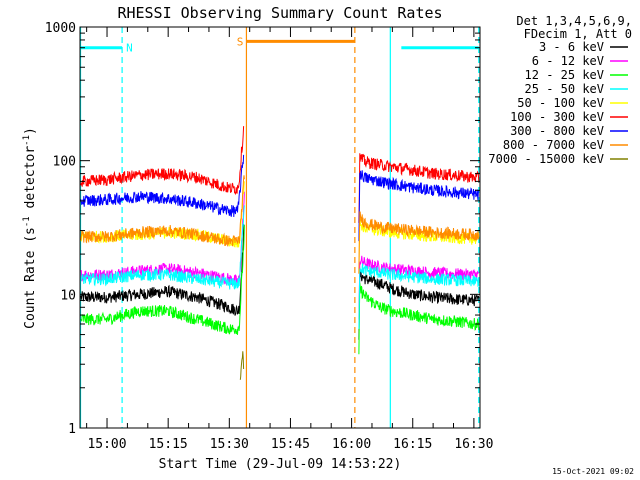  Describe the element at coordinates (279, 13) in the screenshot. I see `chart-title: RHESSI Observing Summary Count Rates` at that location.